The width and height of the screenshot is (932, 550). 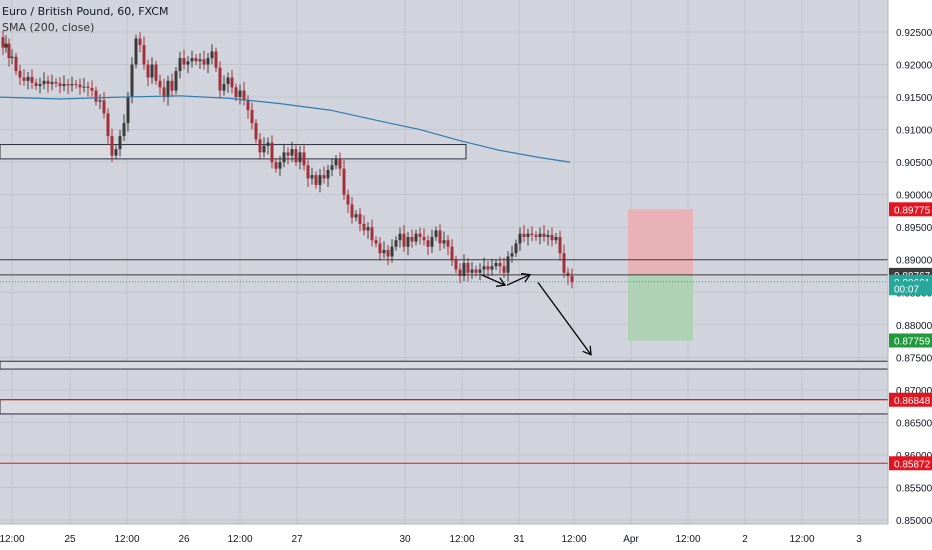 I want to click on short-position-tool, so click(x=660, y=275).